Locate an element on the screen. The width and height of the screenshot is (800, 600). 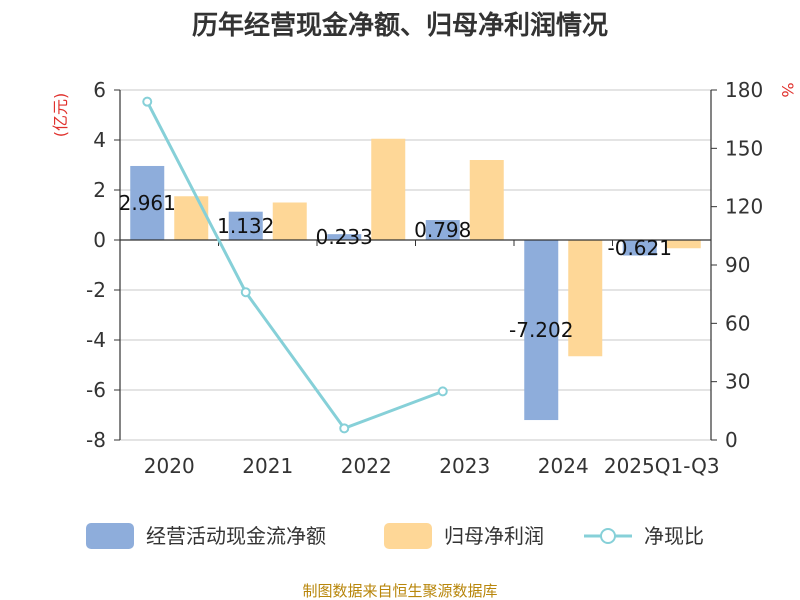
profit-bar-2025Q1-Q3 is located at coordinates (683, 244).